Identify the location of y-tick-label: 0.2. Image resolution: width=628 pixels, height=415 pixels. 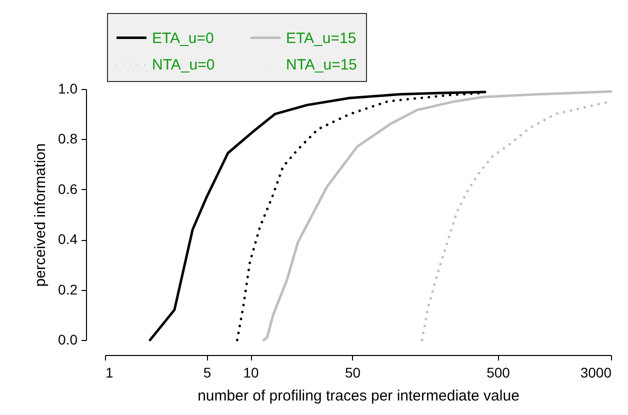
(68, 289).